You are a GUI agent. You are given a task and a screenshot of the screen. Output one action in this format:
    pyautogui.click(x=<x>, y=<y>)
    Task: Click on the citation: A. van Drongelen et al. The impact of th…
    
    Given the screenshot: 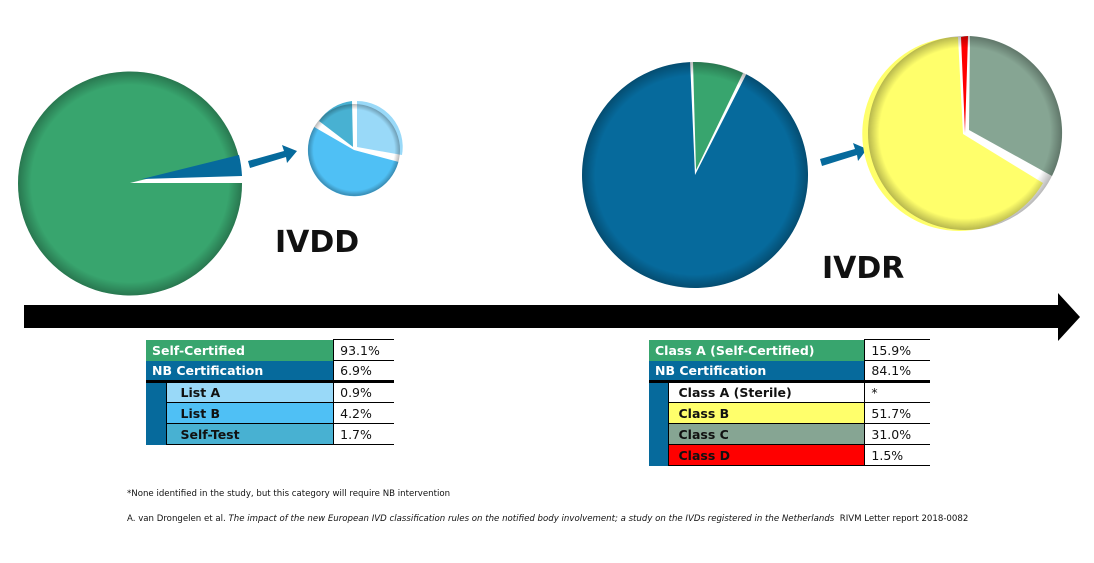 What is the action you would take?
    pyautogui.click(x=547, y=519)
    